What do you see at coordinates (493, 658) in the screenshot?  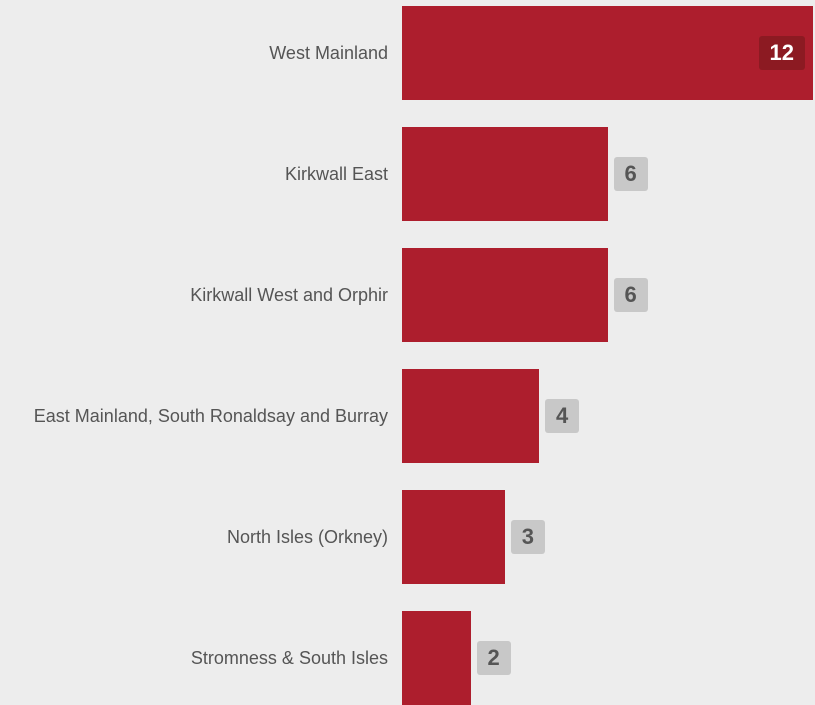 I see `data-label: 2` at bounding box center [493, 658].